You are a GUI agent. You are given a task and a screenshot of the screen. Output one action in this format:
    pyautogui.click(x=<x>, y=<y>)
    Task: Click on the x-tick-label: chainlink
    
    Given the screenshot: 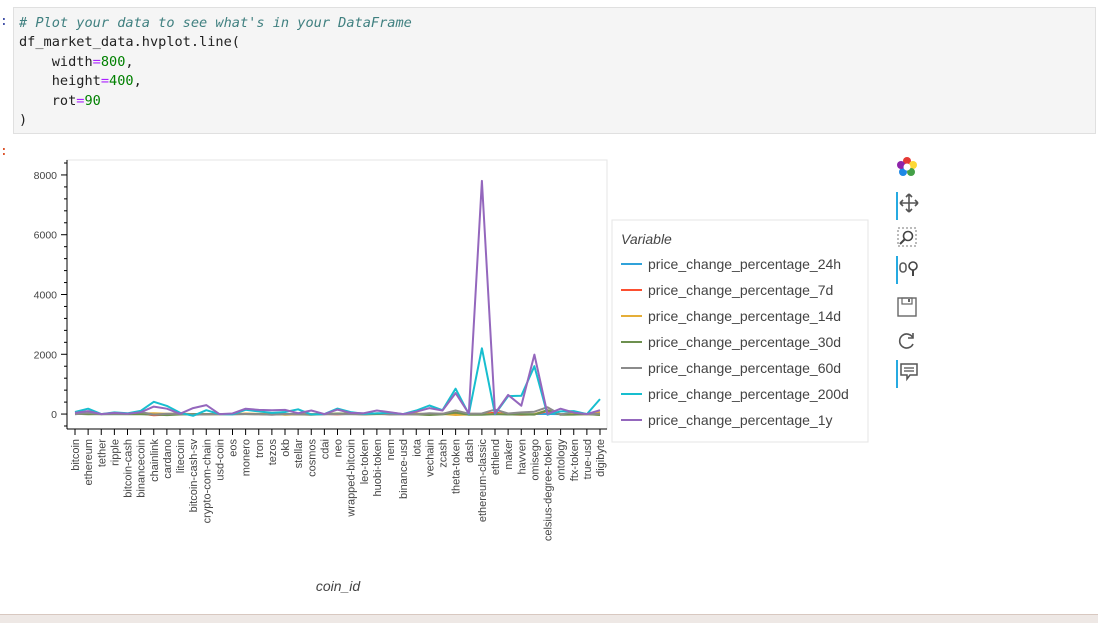 What is the action you would take?
    pyautogui.click(x=155, y=460)
    